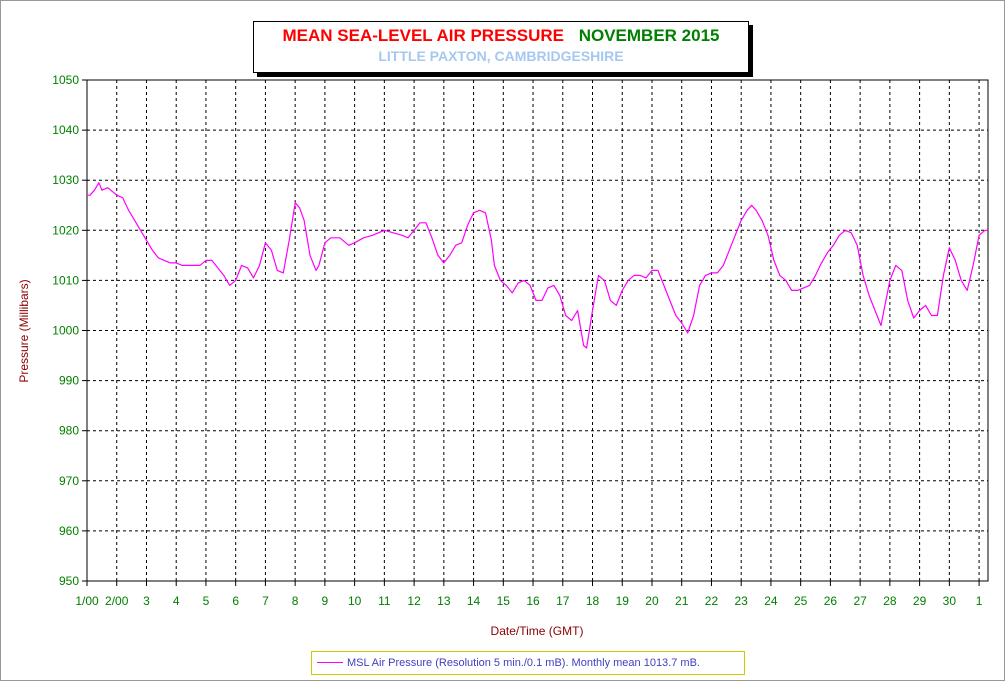 This screenshot has width=1005, height=681. Describe the element at coordinates (265, 601) in the screenshot. I see `x-tick-label: 7` at that location.